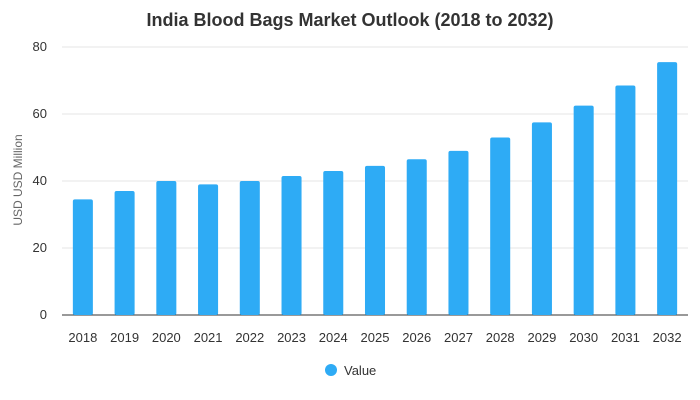  I want to click on y-tick-label: 0, so click(43, 314).